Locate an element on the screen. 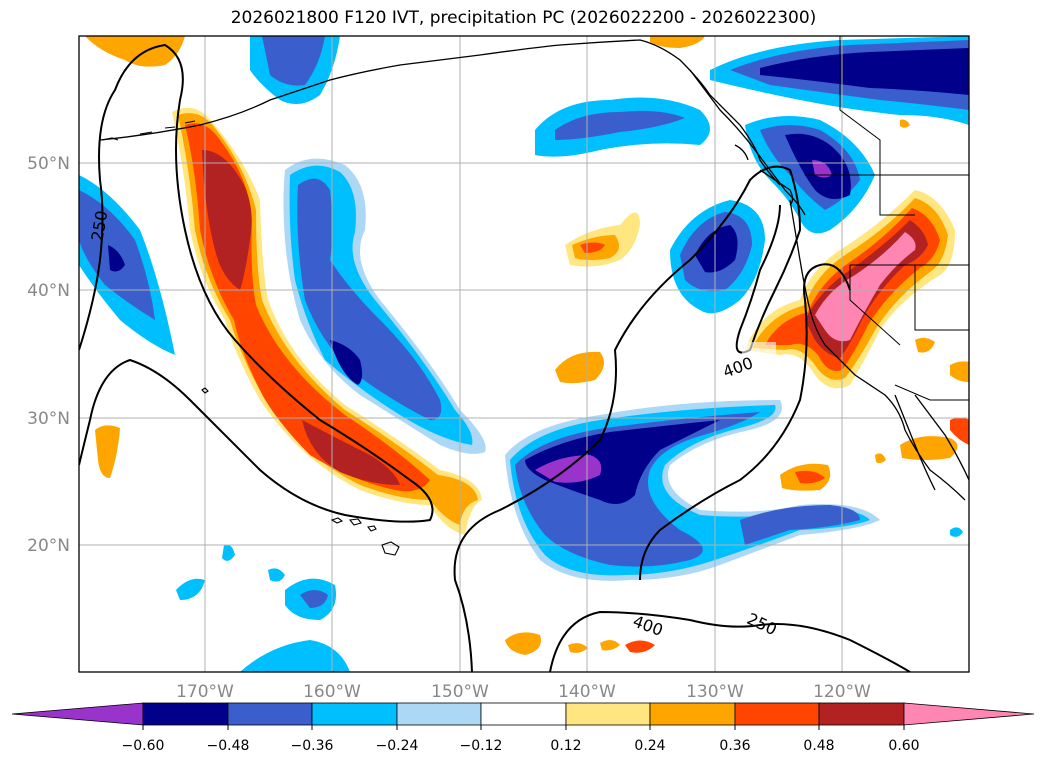 The width and height of the screenshot is (1047, 765). colorbar-tick-neg-024: −0.24 is located at coordinates (397, 746).